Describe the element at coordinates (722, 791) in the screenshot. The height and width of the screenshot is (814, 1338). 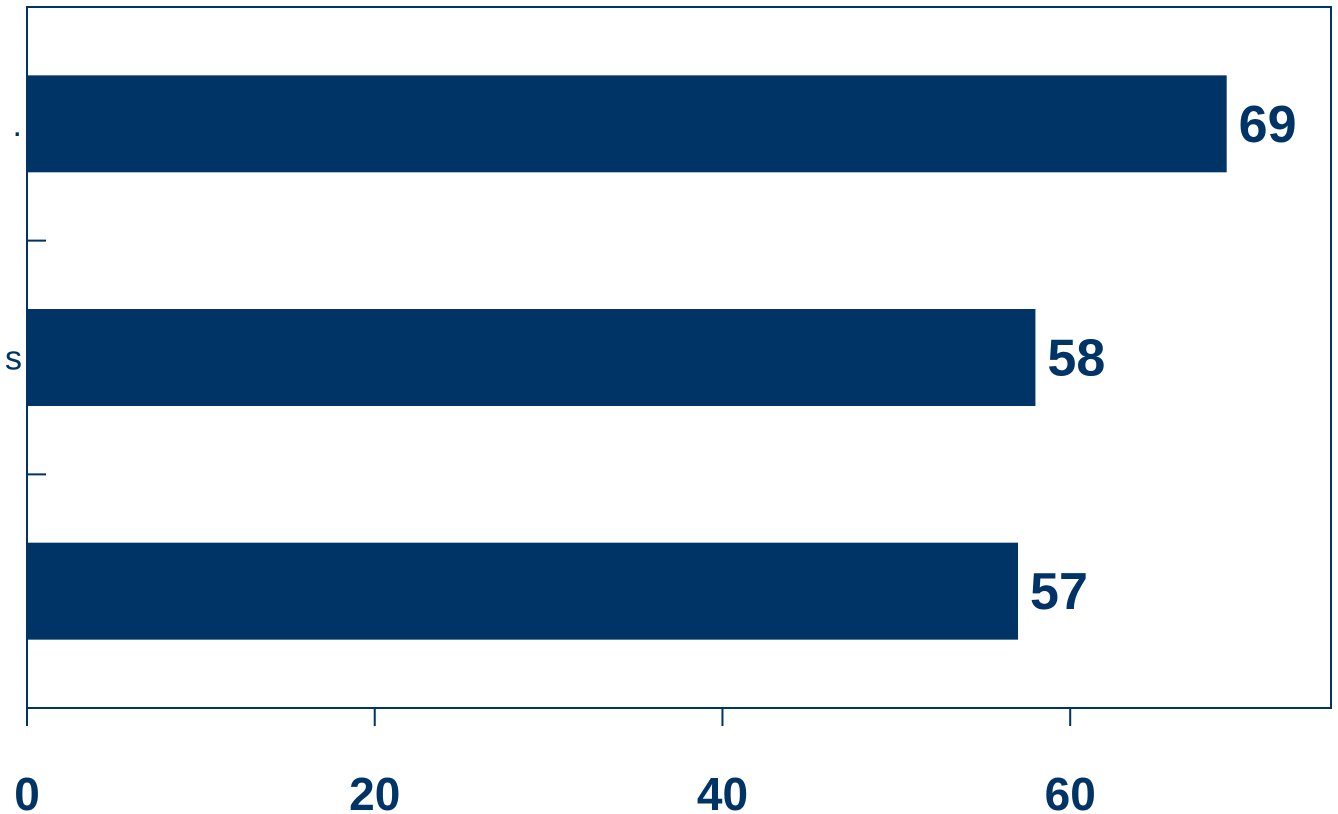
I see `x-tick-label-2: 40` at that location.